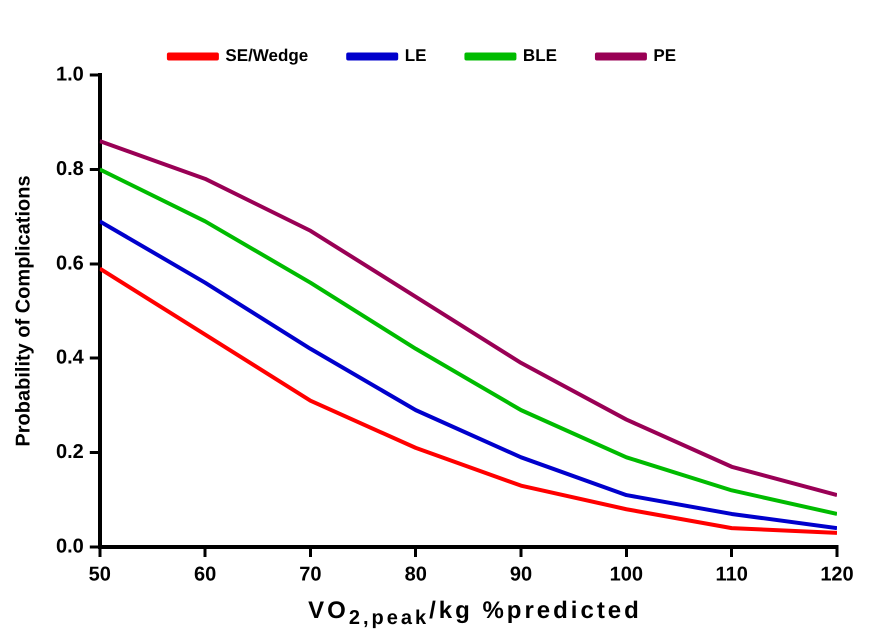 The width and height of the screenshot is (870, 637). What do you see at coordinates (732, 575) in the screenshot?
I see `x-tick-label: 110` at bounding box center [732, 575].